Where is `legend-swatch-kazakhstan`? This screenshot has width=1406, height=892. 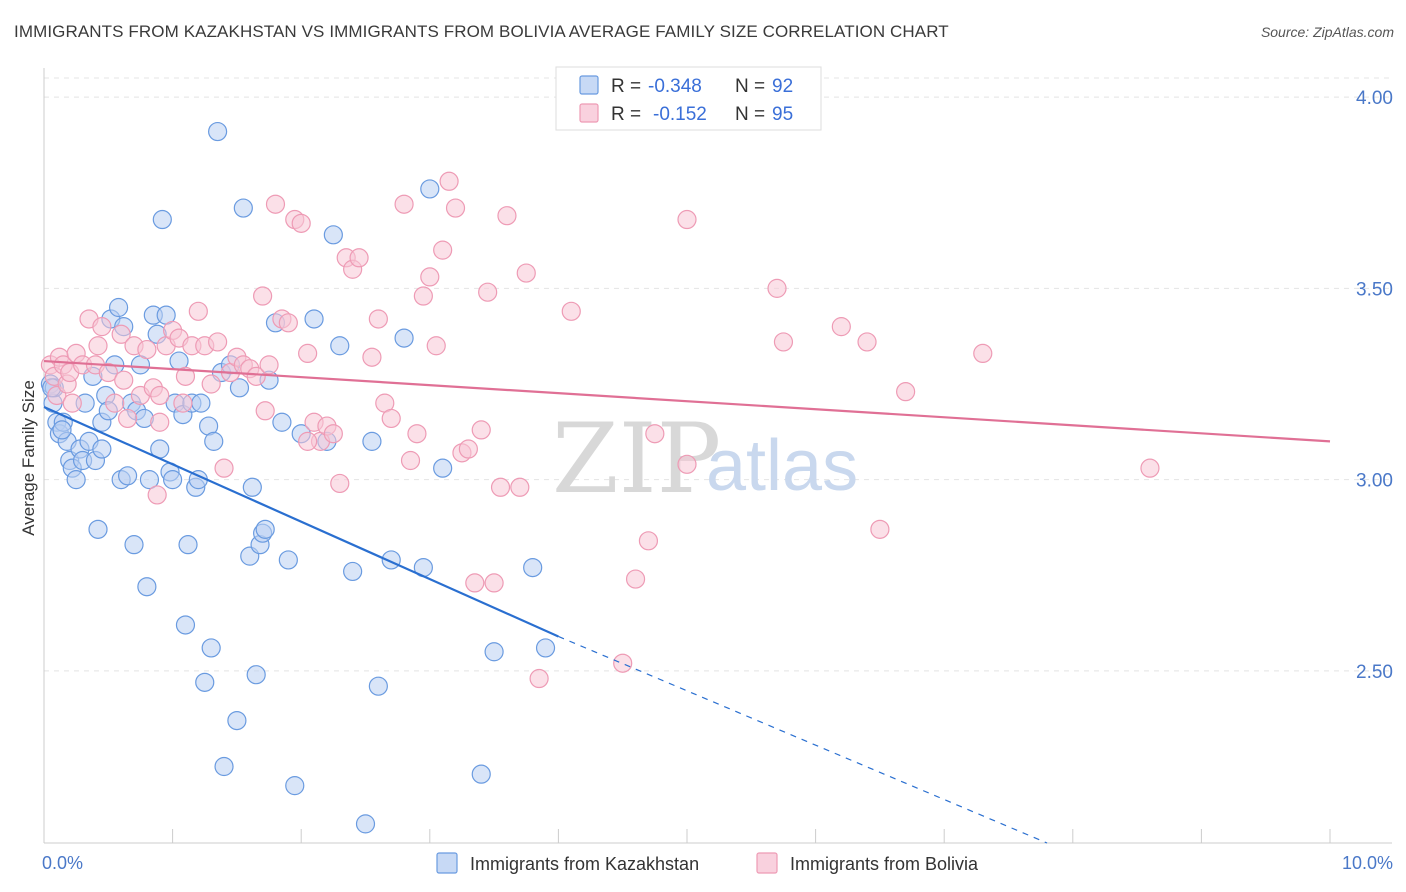
legend-swatch-kazakhstan is located at coordinates (589, 85).